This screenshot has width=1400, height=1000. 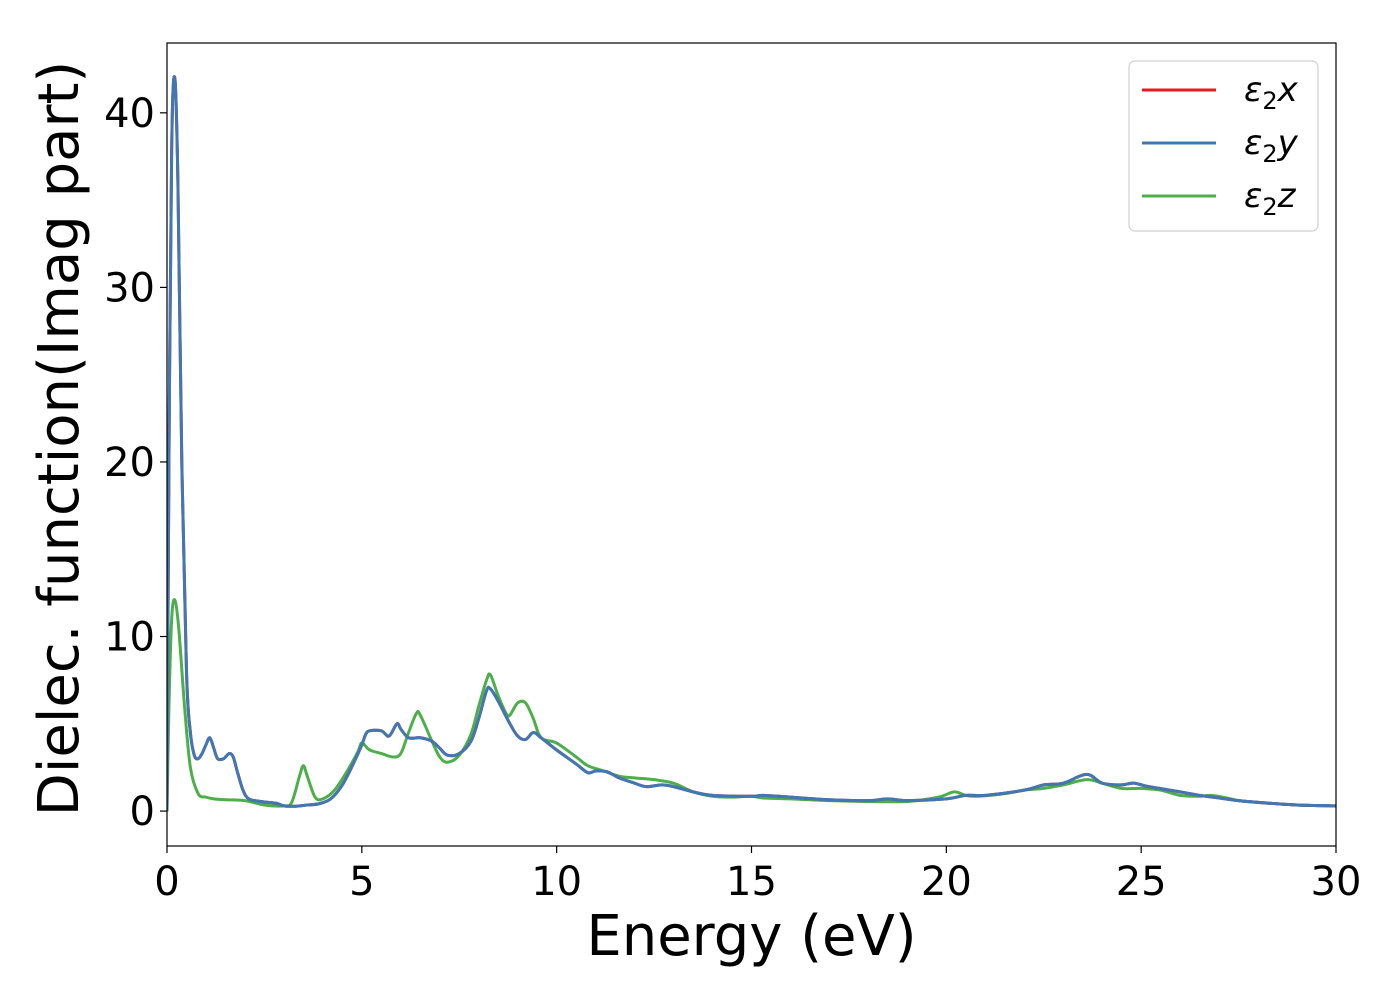 I want to click on y-tick-label: 30, so click(x=129, y=288).